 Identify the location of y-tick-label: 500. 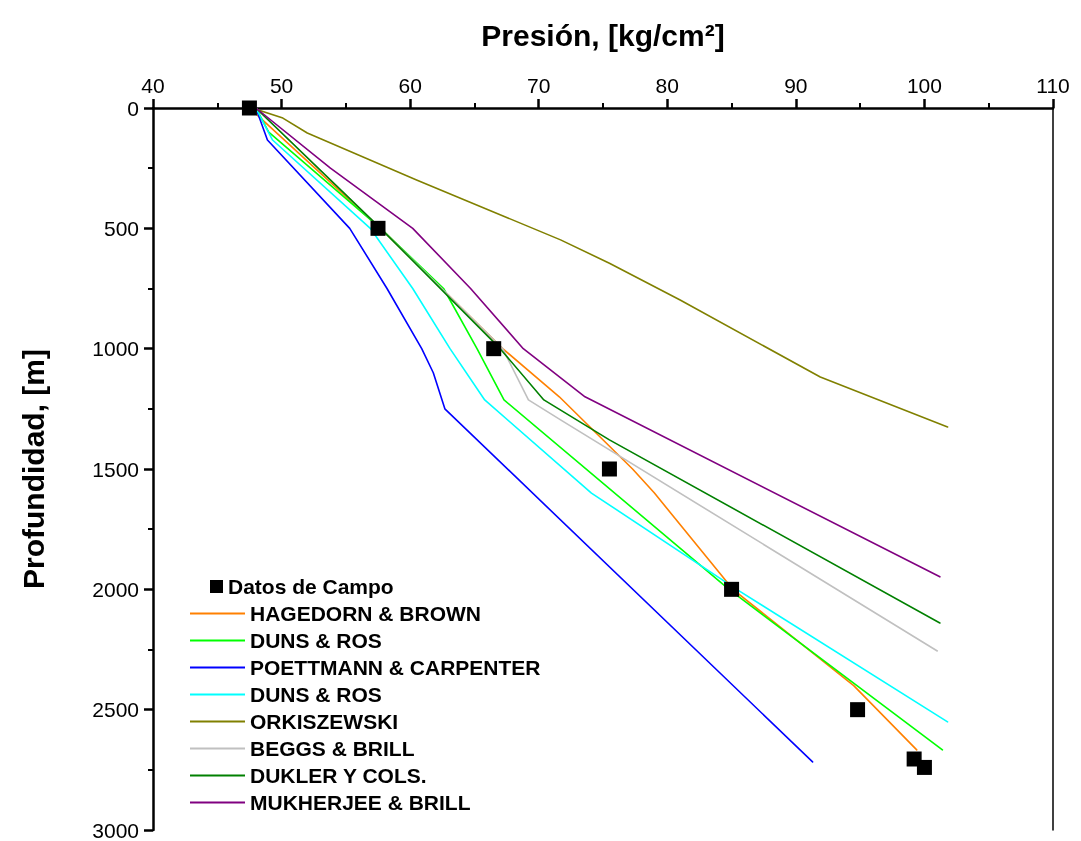
(121, 228).